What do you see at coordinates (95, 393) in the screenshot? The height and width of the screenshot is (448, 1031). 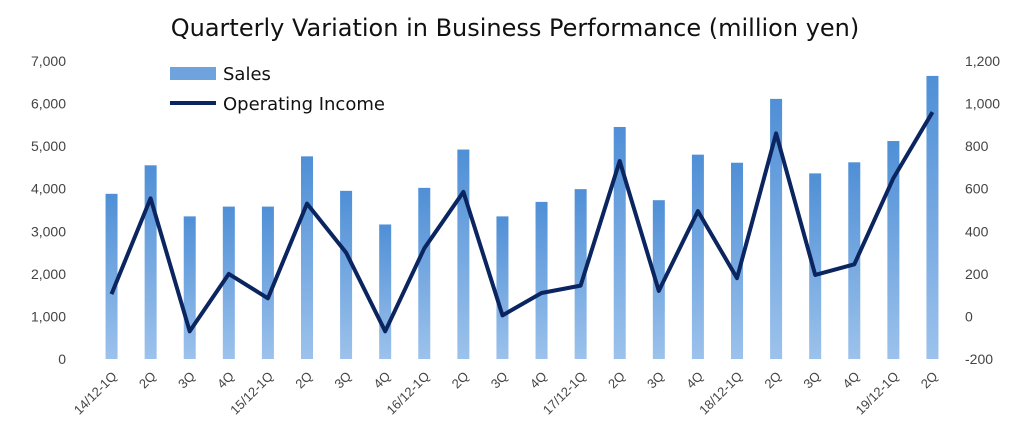 I see `x-tick-label: 14/12-1Q` at bounding box center [95, 393].